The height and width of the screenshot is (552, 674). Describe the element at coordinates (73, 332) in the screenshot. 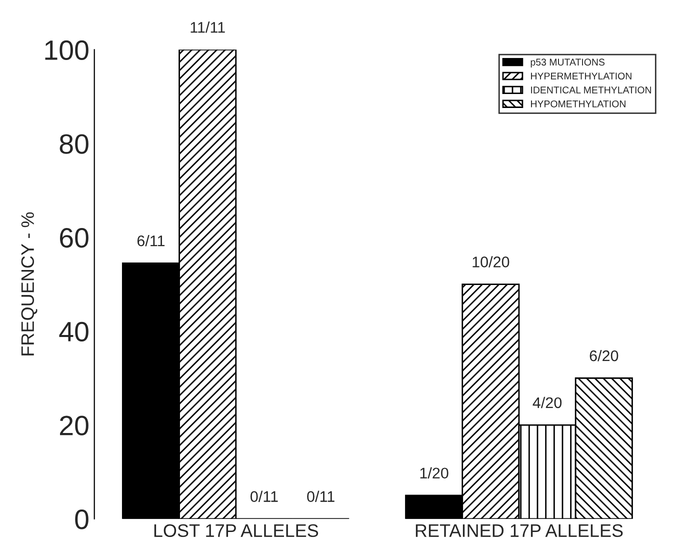

I see `y-tick-label: 40` at that location.